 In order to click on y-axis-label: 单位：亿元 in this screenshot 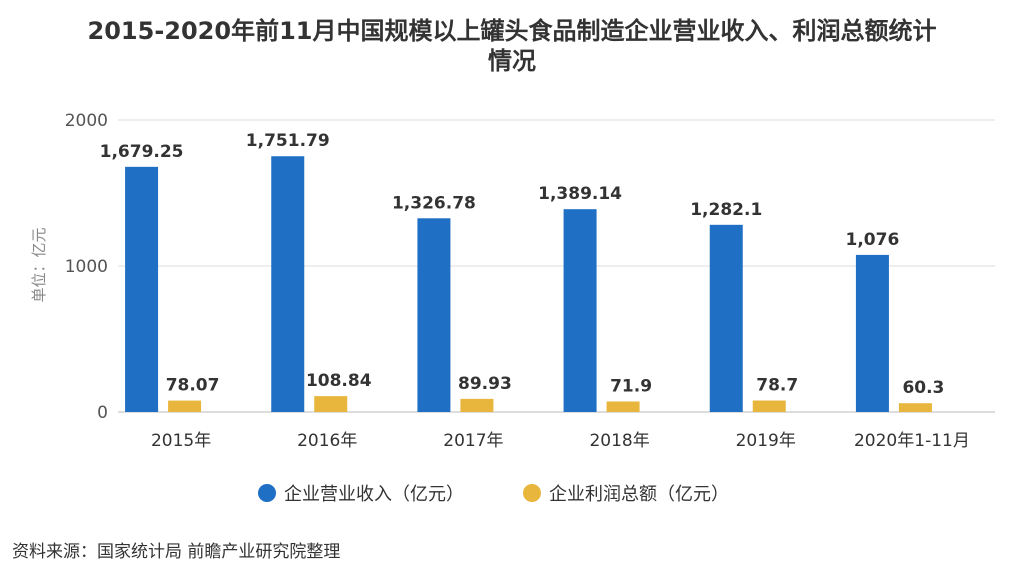, I will do `click(39, 264)`.